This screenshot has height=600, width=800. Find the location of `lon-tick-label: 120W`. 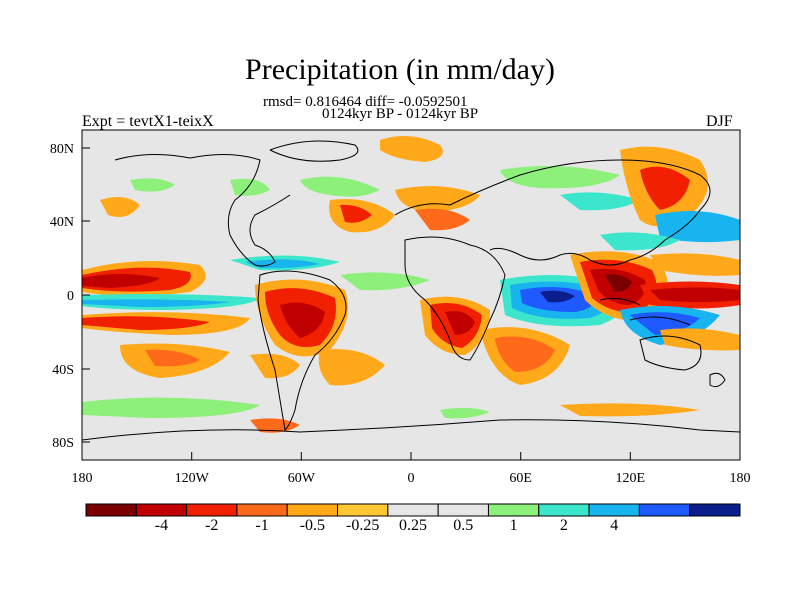

lon-tick-label: 120W is located at coordinates (192, 478).